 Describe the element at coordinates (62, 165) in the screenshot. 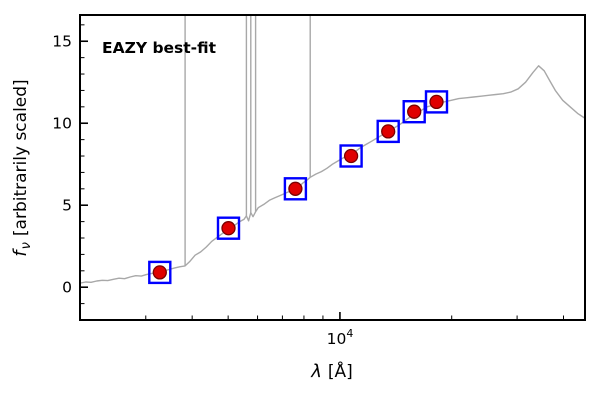

I see `axis-tick-labels: 0 5 10 15` at that location.